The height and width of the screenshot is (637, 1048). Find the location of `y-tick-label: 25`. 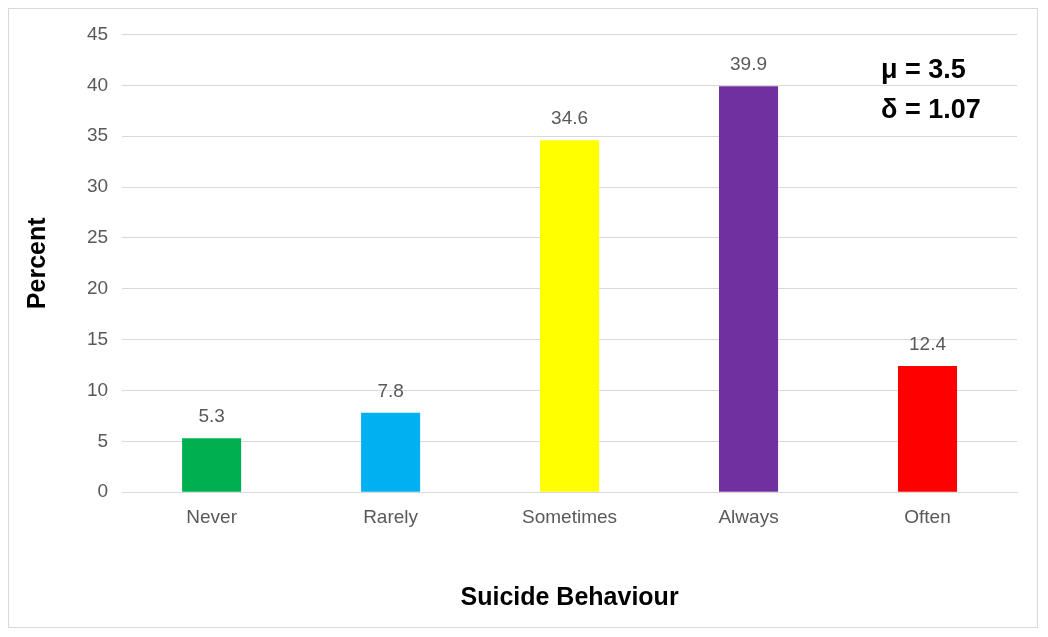

y-tick-label: 25 is located at coordinates (97, 237).